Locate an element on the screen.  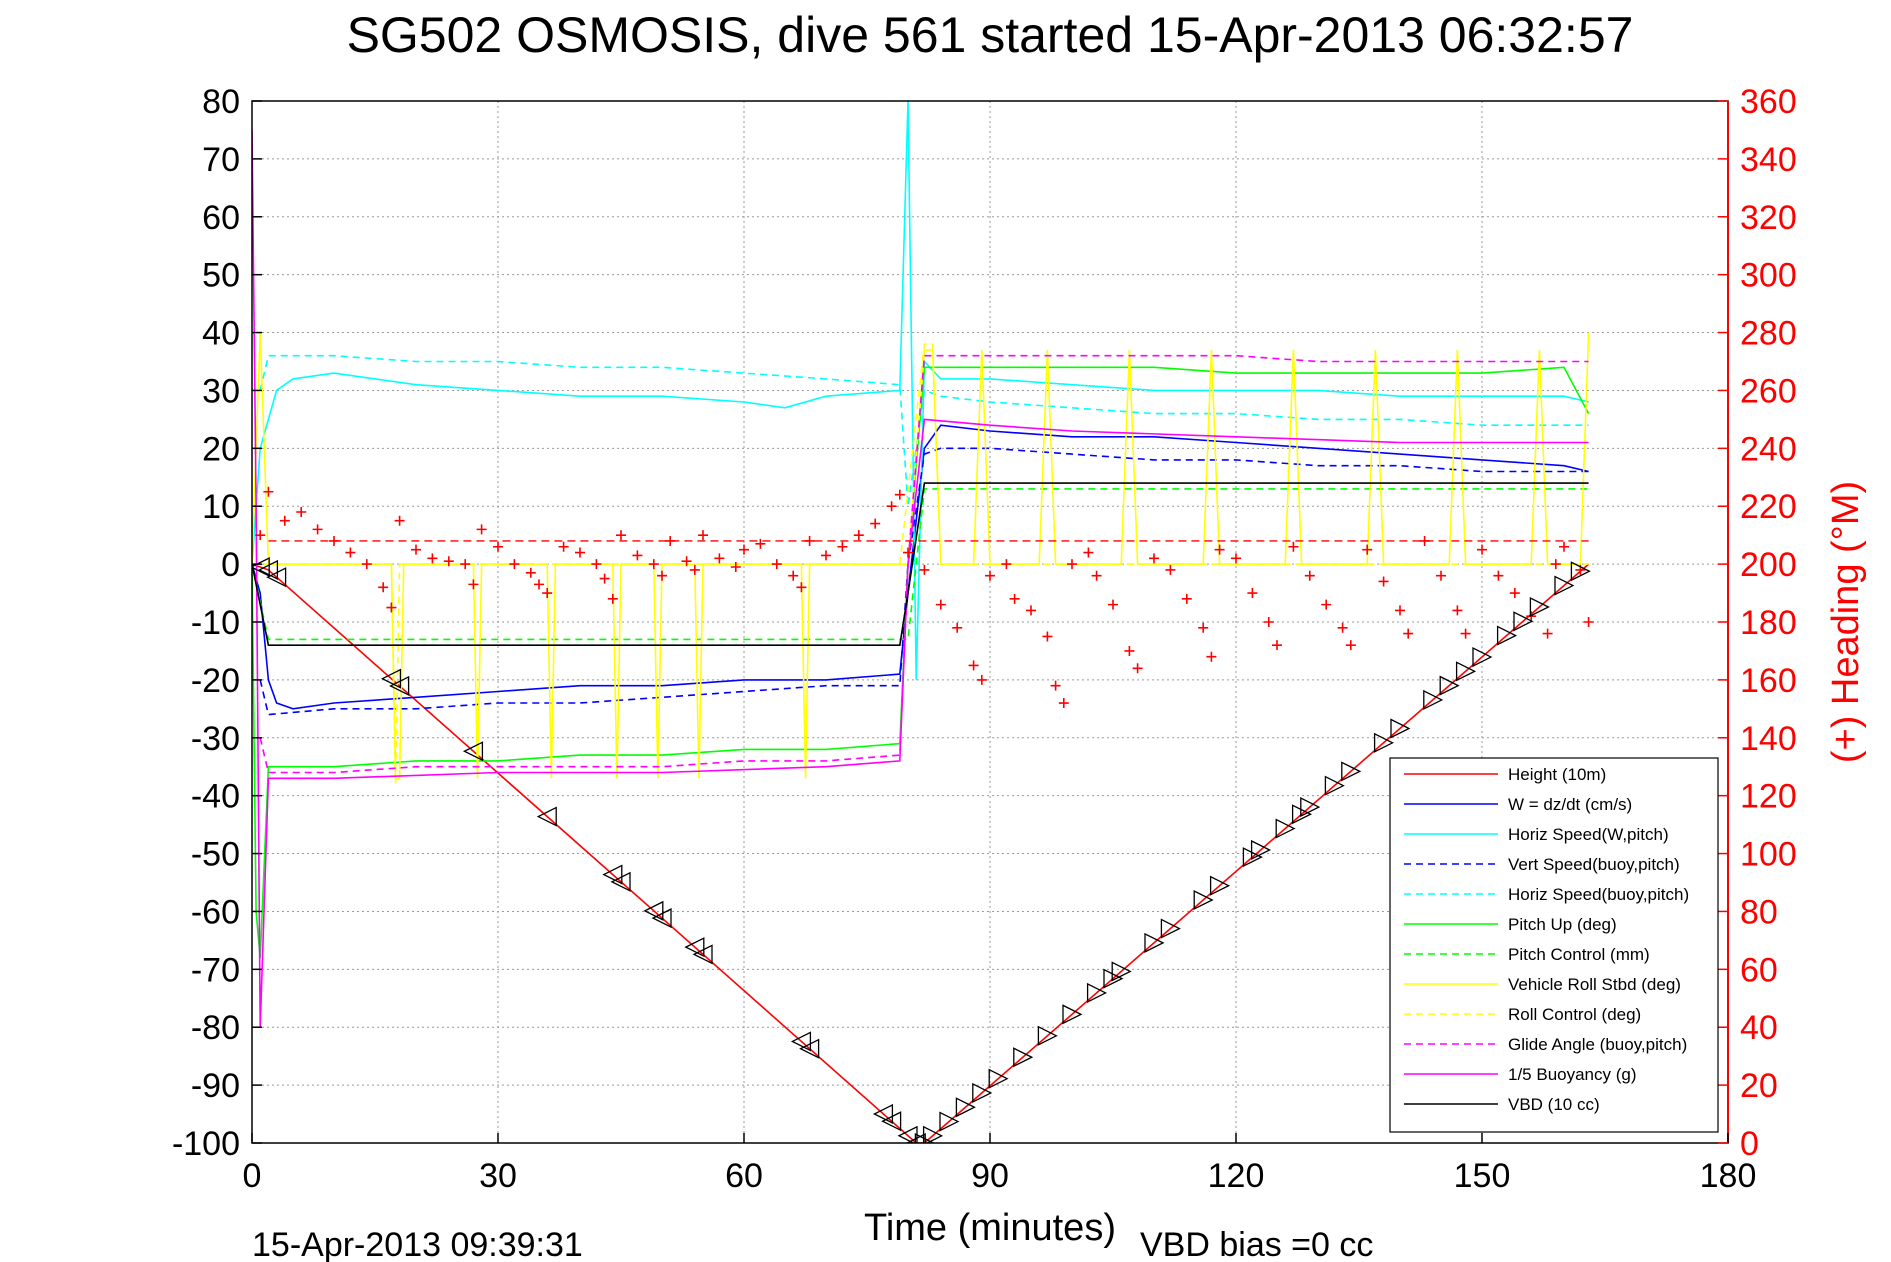
y-tick-label-left: -20 is located at coordinates (215, 681).